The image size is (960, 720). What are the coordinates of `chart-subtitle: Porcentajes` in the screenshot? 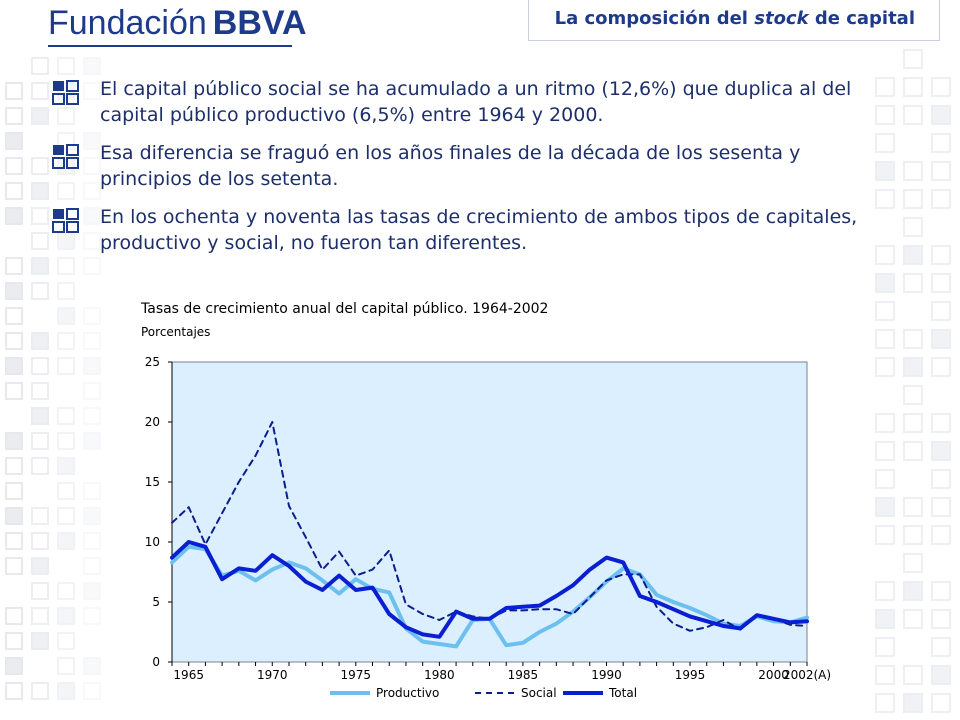 It's located at (176, 332).